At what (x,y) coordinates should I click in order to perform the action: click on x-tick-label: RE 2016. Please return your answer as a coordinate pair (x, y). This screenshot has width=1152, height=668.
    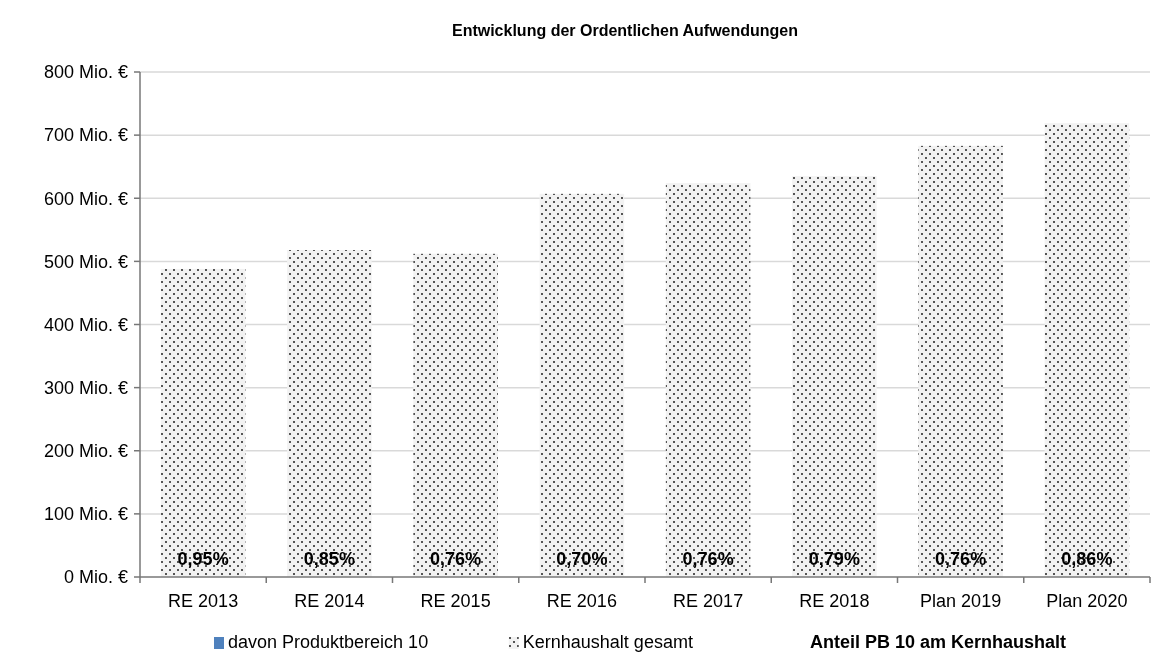
    Looking at the image, I should click on (581, 601).